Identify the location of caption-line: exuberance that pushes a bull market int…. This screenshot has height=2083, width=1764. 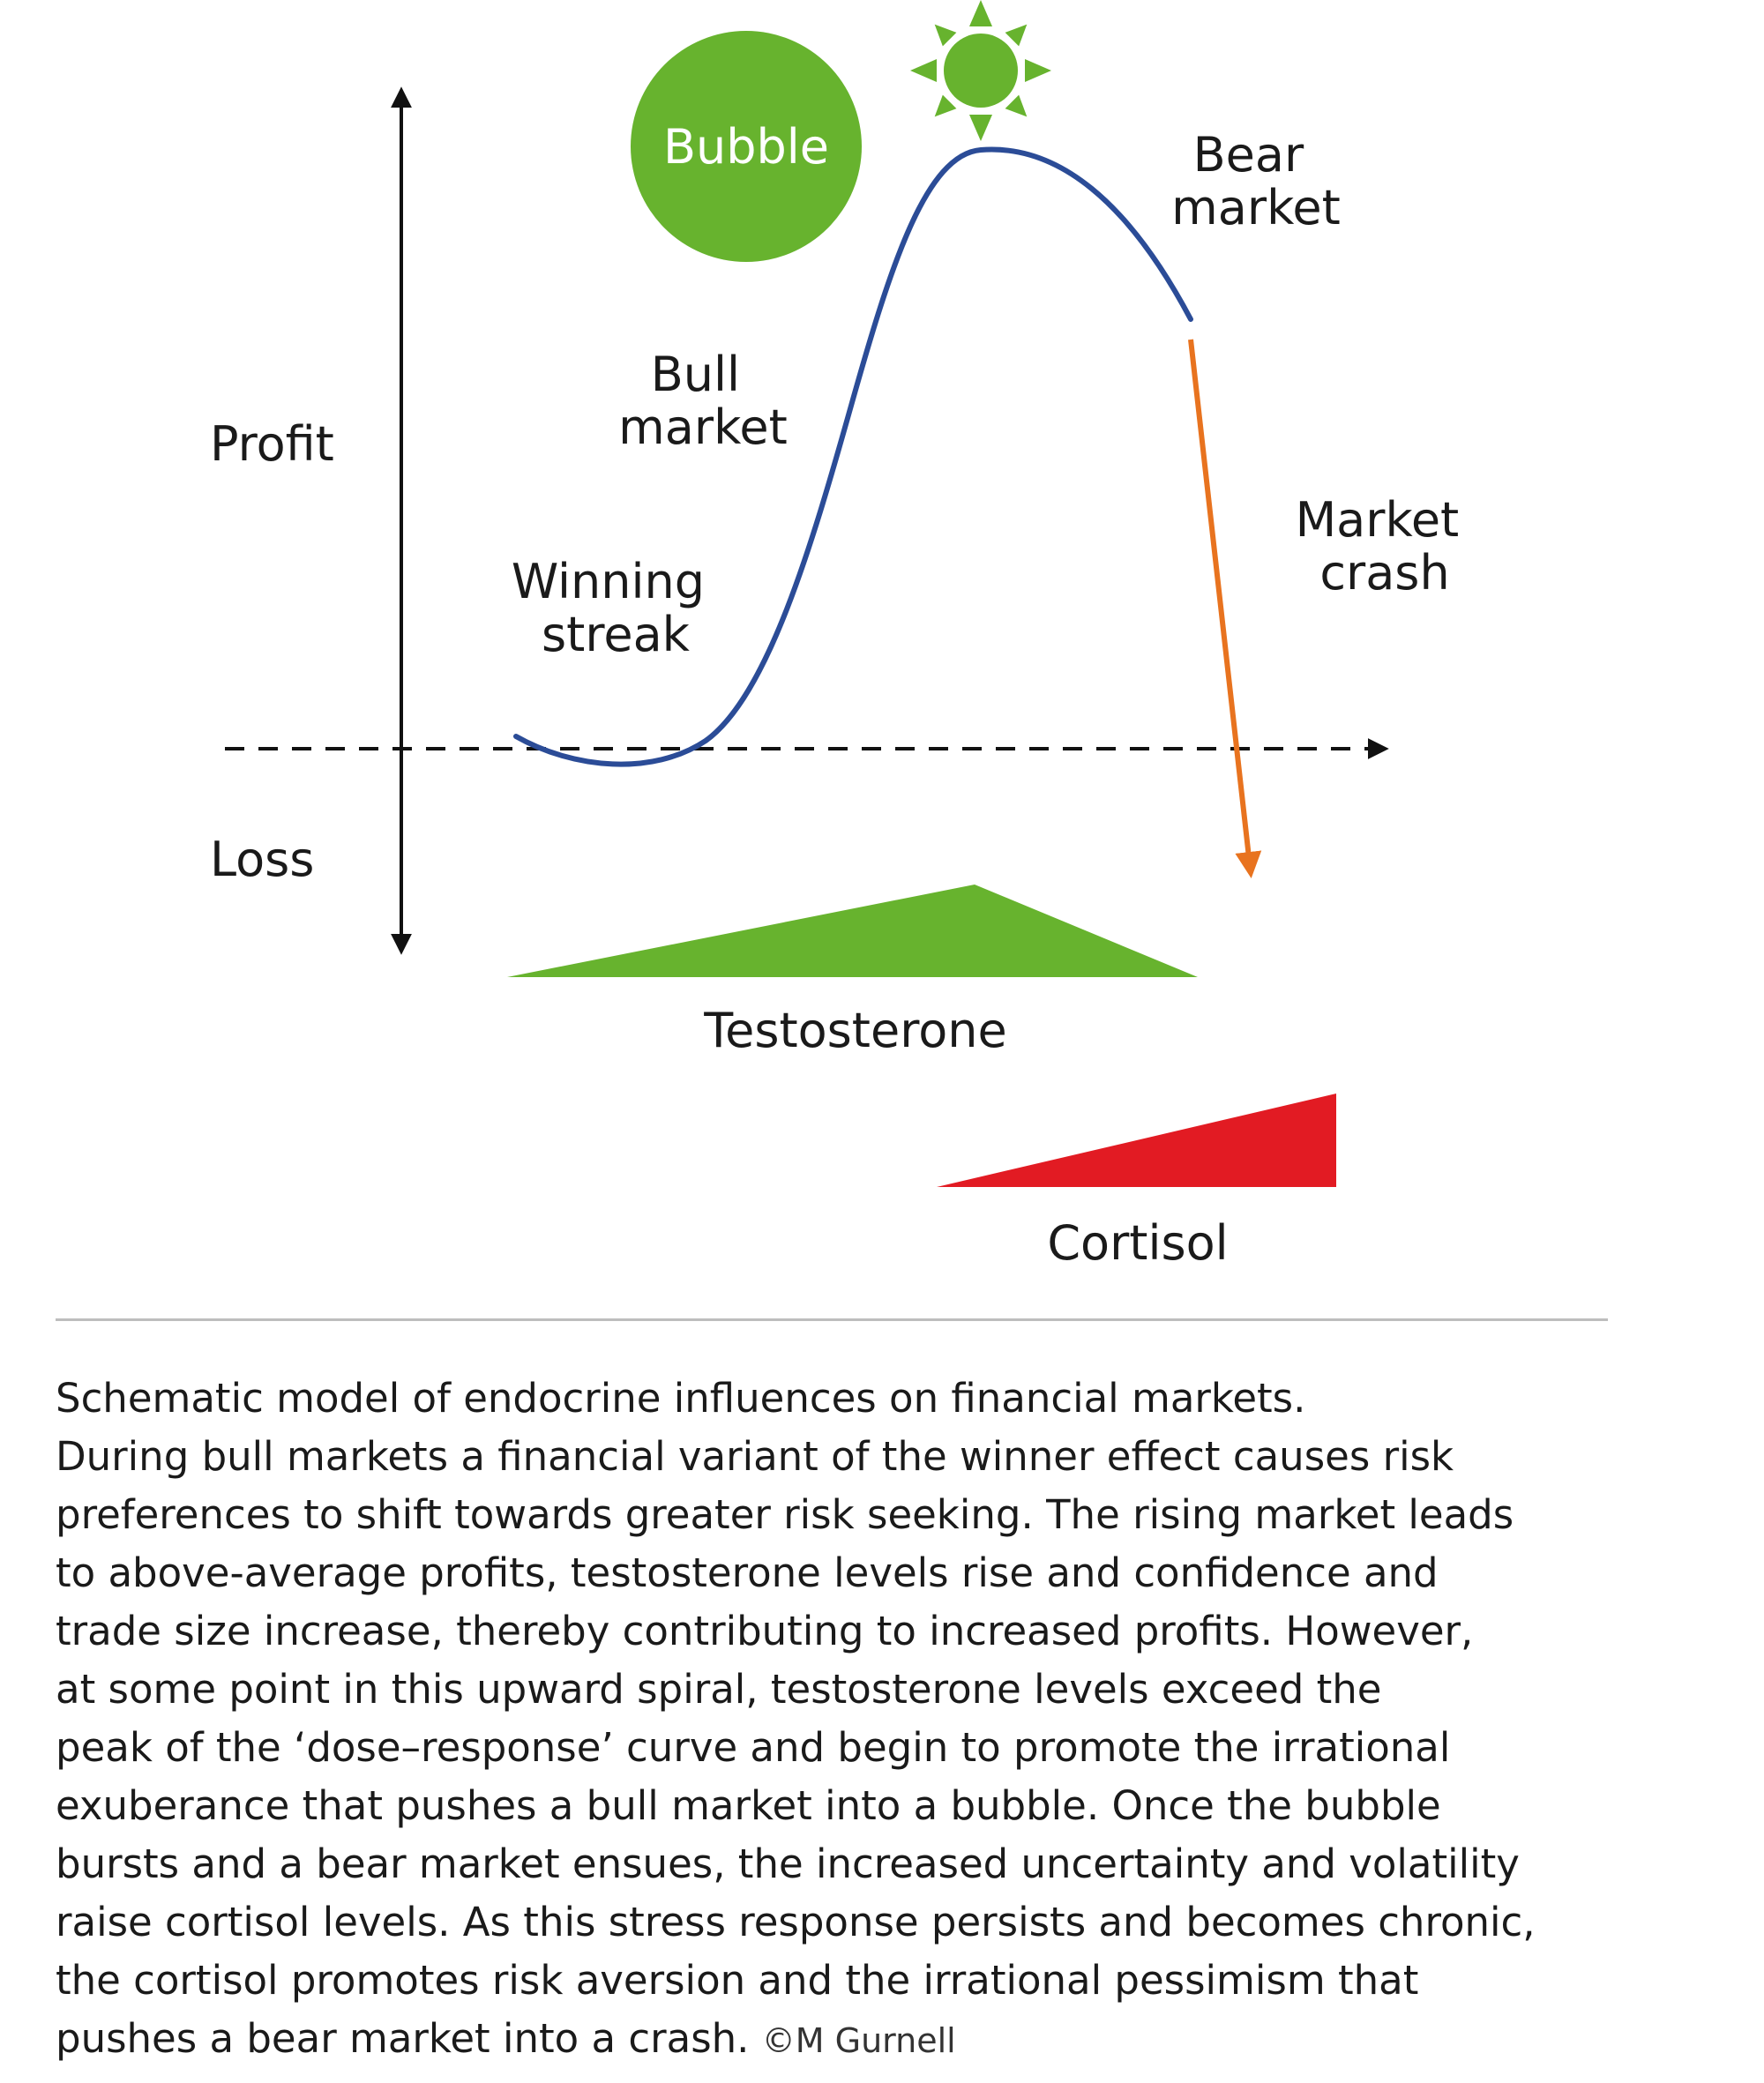
(748, 1805).